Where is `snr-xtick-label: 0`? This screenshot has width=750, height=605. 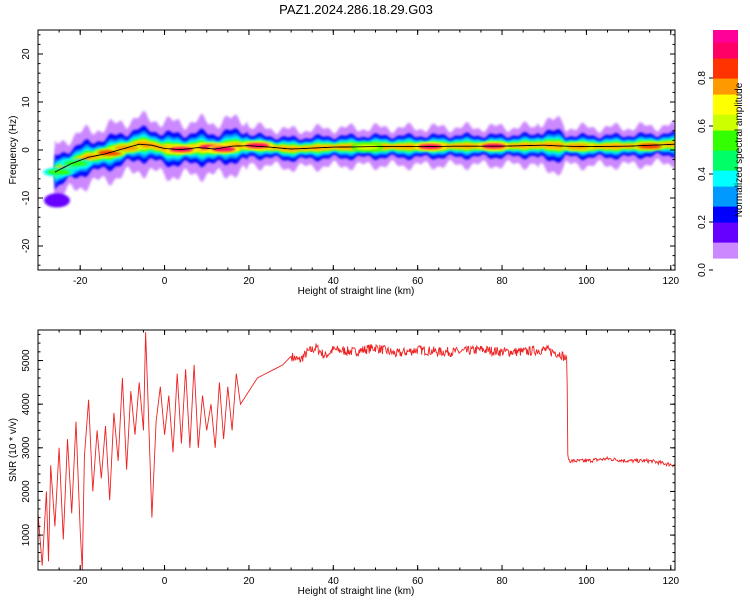
snr-xtick-label: 0 is located at coordinates (165, 581).